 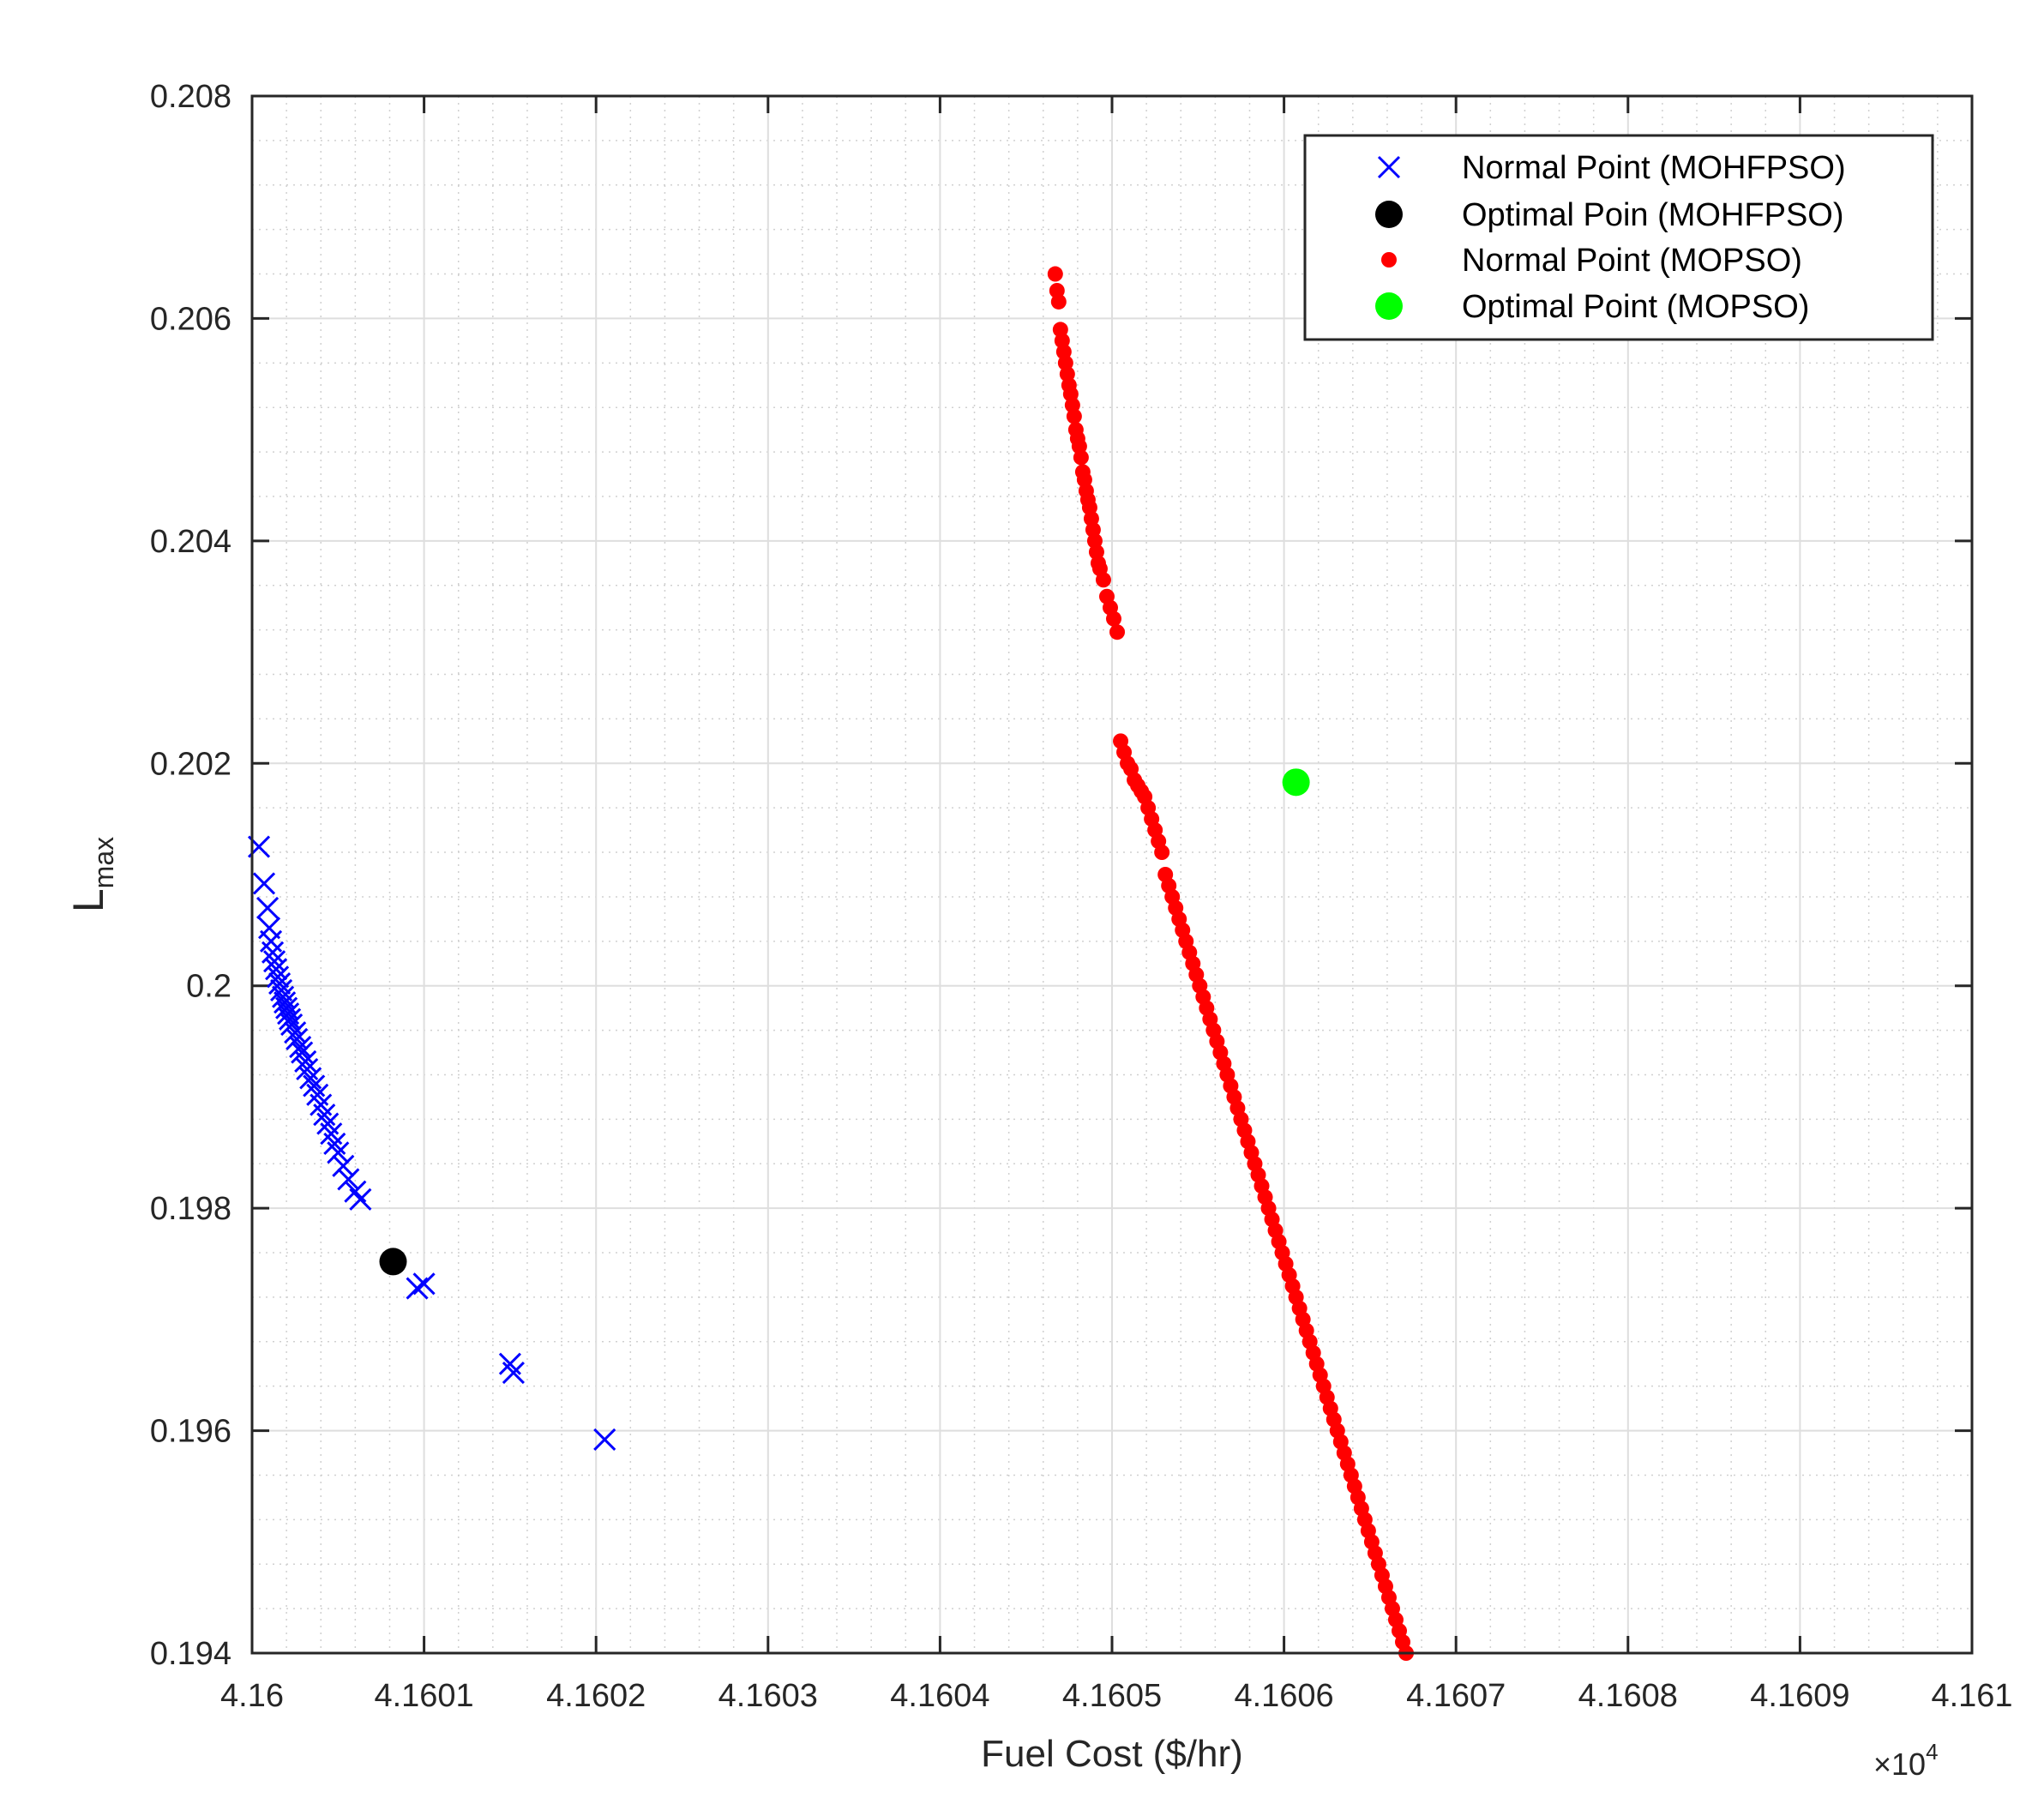 What do you see at coordinates (190, 1654) in the screenshot?
I see `y-tick-label: 0.194` at bounding box center [190, 1654].